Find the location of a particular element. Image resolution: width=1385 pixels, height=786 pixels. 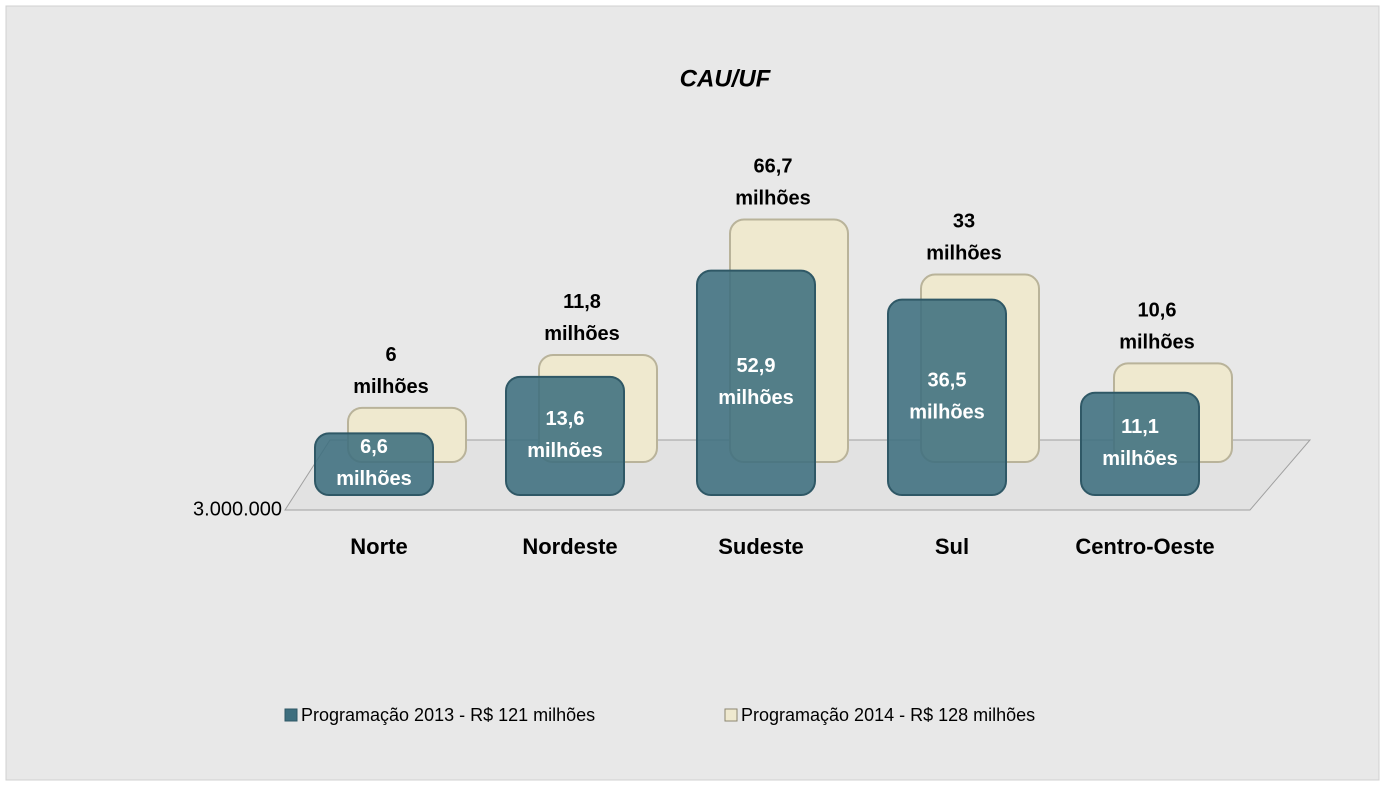

chart-title: CAU/UF is located at coordinates (726, 78).